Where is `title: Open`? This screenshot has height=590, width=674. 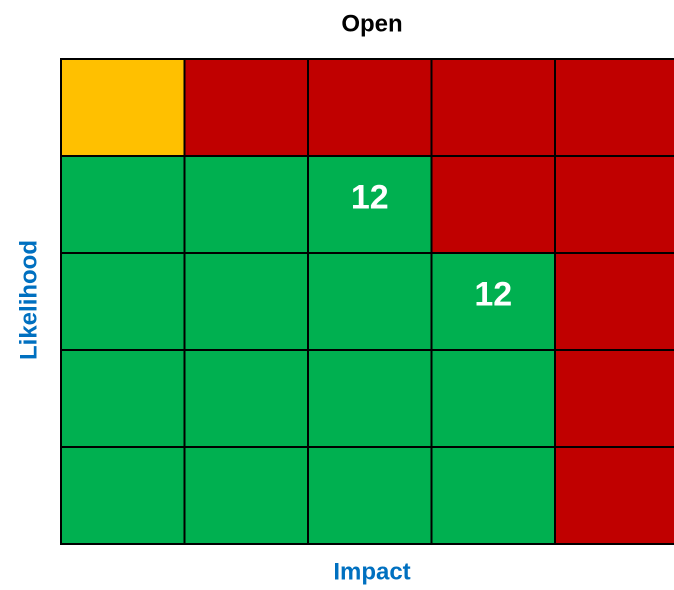 title: Open is located at coordinates (371, 23).